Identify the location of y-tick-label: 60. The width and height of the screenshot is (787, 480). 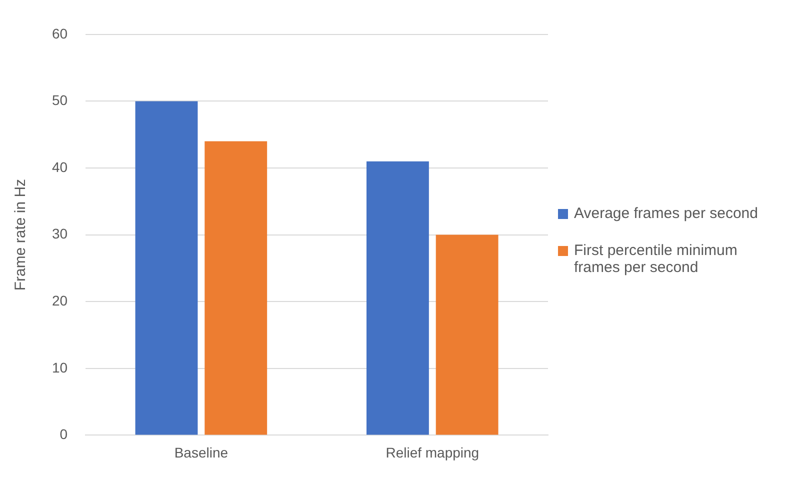
(60, 33).